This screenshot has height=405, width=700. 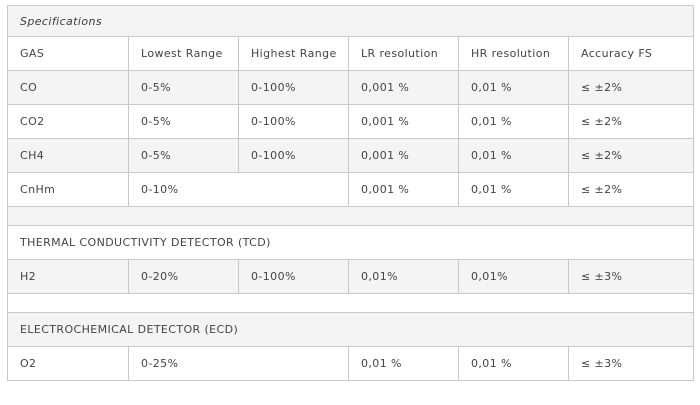 I want to click on table-row-cnhm: CnHm 0-10% 0,001 % 0,01 % ≤ ±2%, so click(x=351, y=189).